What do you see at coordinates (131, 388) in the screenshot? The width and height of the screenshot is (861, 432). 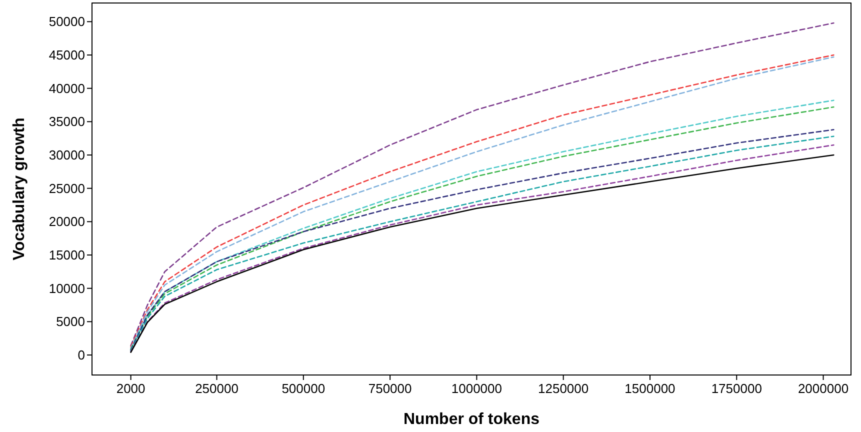 I see `x-tick-label: 2000` at bounding box center [131, 388].